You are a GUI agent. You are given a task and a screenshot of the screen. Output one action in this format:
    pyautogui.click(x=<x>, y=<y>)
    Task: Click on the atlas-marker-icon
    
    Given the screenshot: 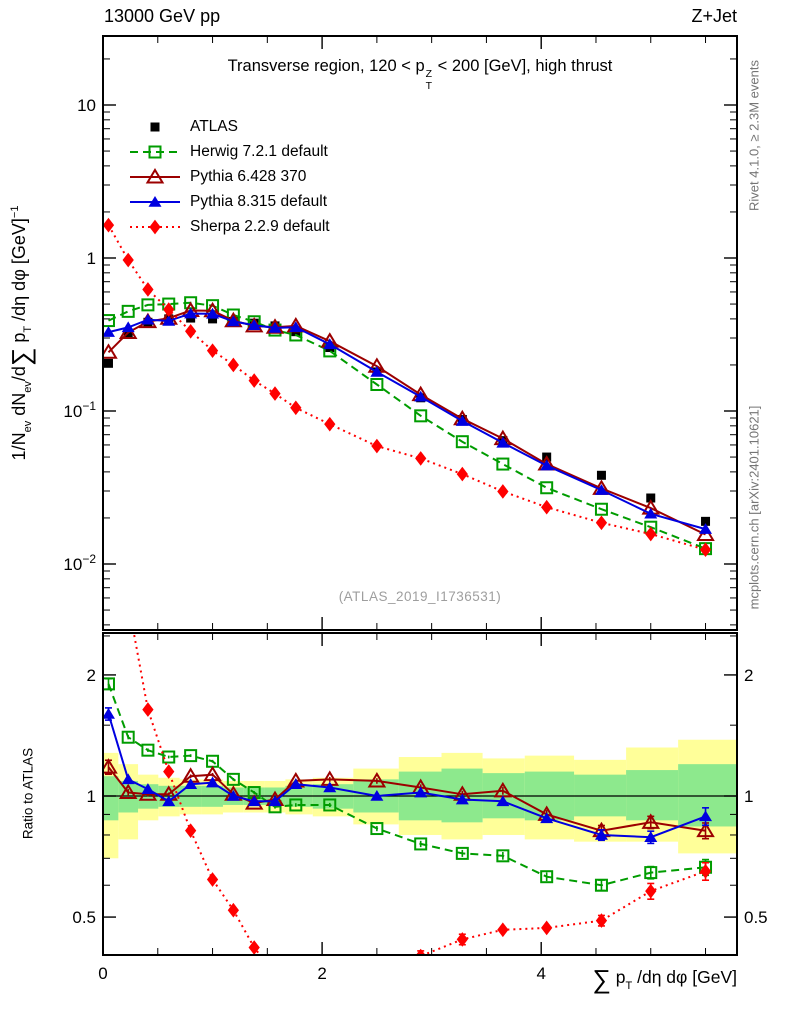 What is the action you would take?
    pyautogui.click(x=155, y=127)
    